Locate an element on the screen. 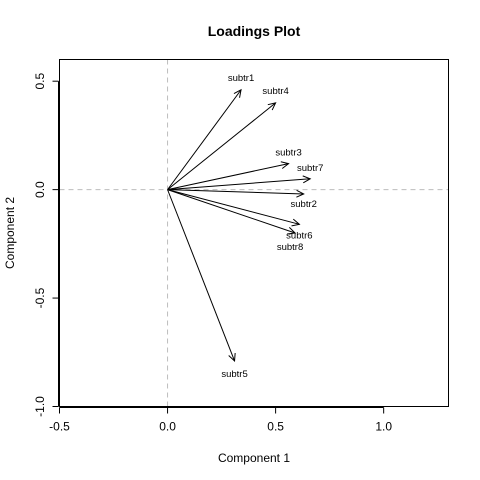 The image size is (480, 480). loading-arrow-subtr8 is located at coordinates (231, 211).